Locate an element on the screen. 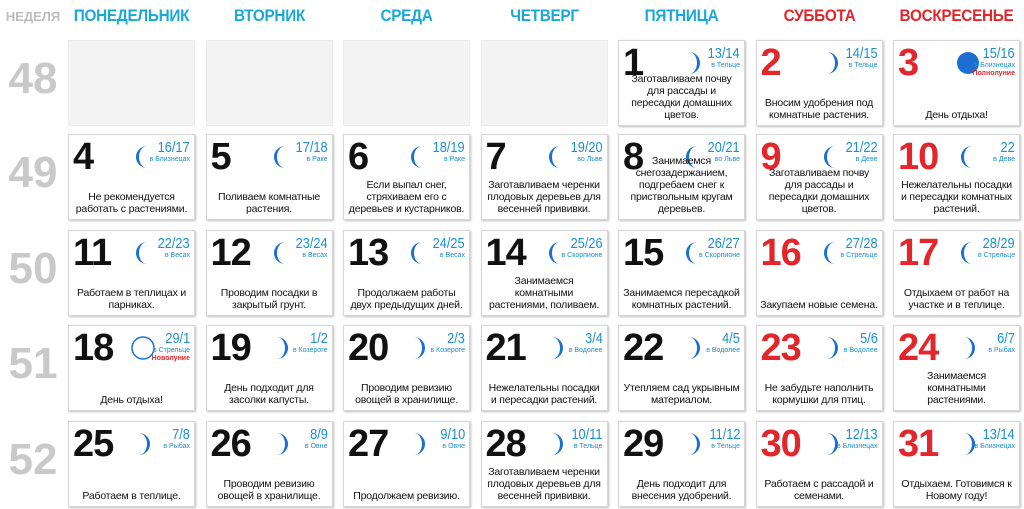  day-number: 26 is located at coordinates (231, 444).